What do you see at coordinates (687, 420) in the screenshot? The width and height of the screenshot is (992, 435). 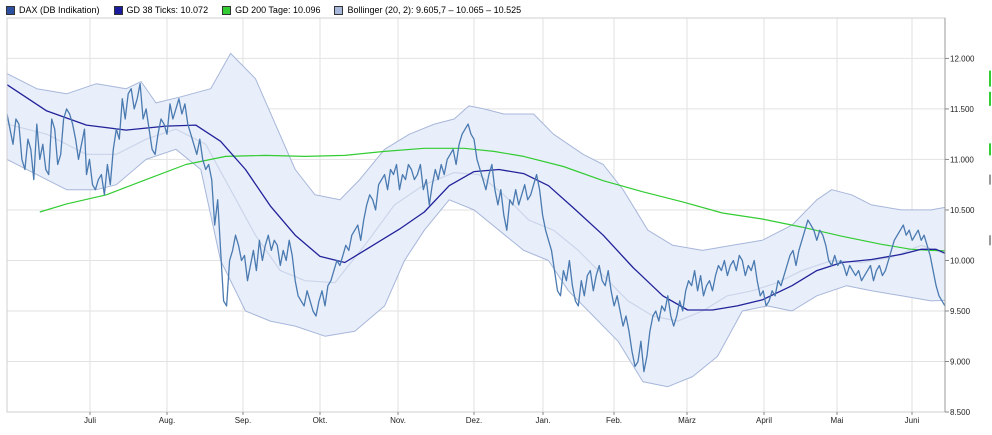 I see `x-tick-label: März` at bounding box center [687, 420].